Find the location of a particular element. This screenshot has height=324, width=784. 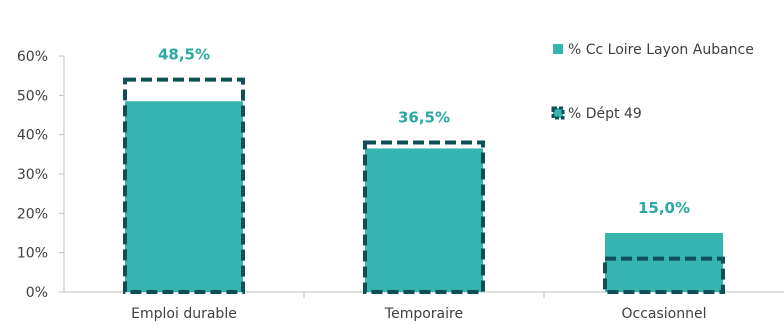

legend-swatch-dept is located at coordinates (558, 113).